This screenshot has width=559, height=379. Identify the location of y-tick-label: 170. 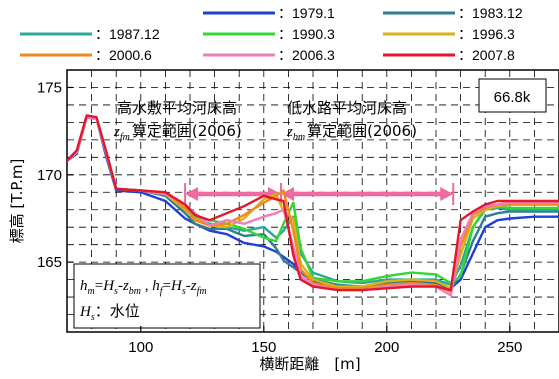
(49, 175).